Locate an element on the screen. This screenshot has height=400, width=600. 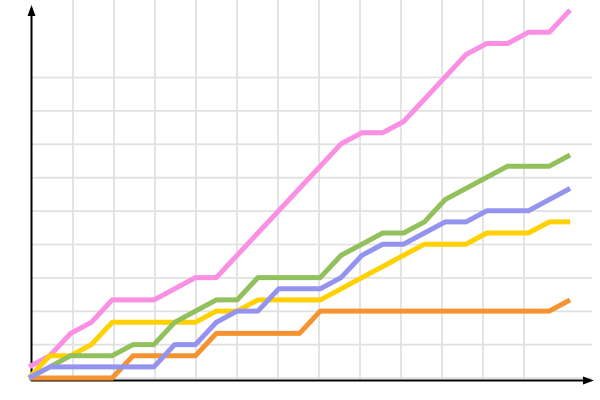
y-axis-arrow-icon is located at coordinates (31, 10).